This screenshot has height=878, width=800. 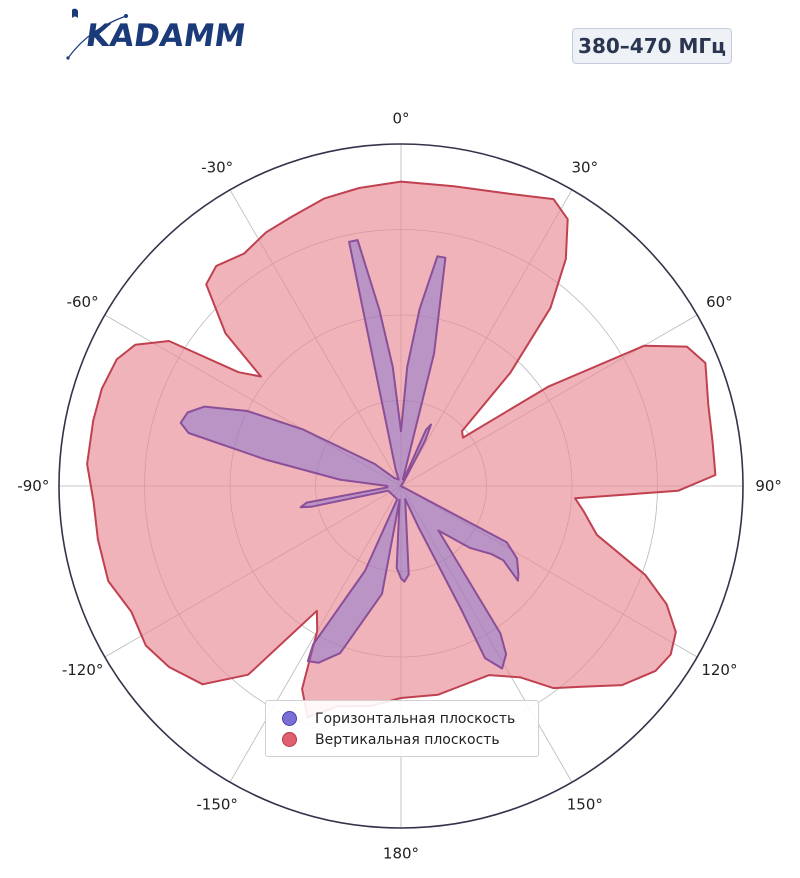 What do you see at coordinates (719, 302) in the screenshot?
I see `angle-tick-label-2: 60°` at bounding box center [719, 302].